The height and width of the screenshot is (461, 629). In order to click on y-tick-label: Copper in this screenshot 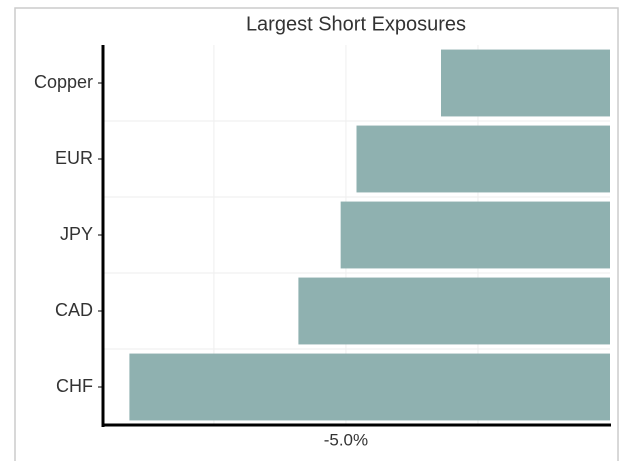, I will do `click(63, 82)`.